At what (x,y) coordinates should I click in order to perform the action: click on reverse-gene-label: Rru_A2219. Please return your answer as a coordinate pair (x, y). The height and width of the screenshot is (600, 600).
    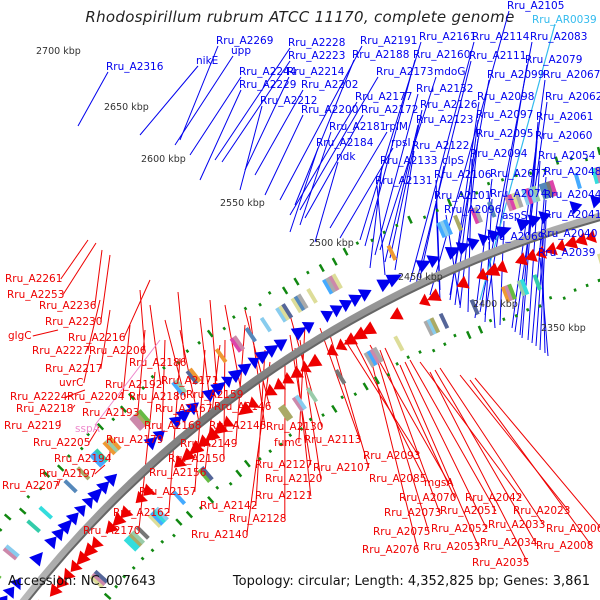
    Looking at the image, I should click on (32, 426).